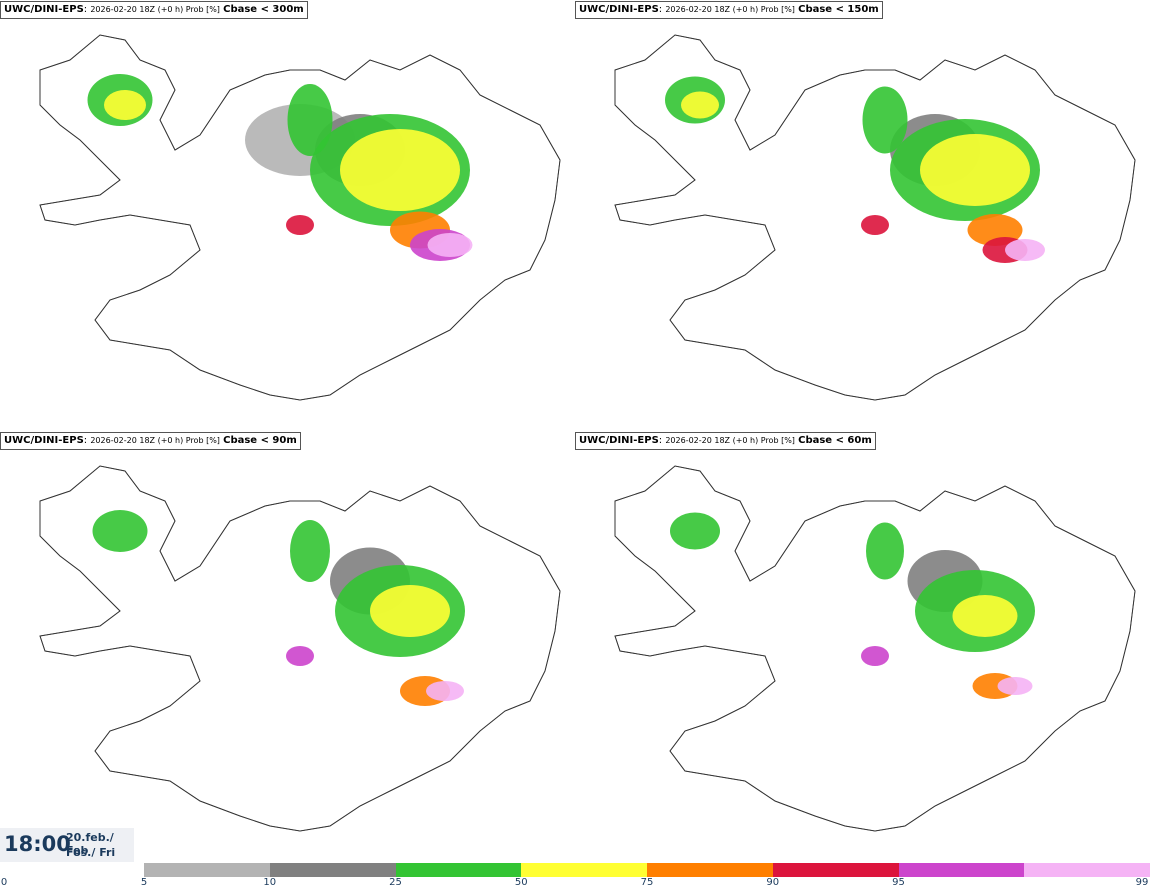  What do you see at coordinates (1142, 882) in the screenshot?
I see `legend-tick-label: 99` at bounding box center [1142, 882].